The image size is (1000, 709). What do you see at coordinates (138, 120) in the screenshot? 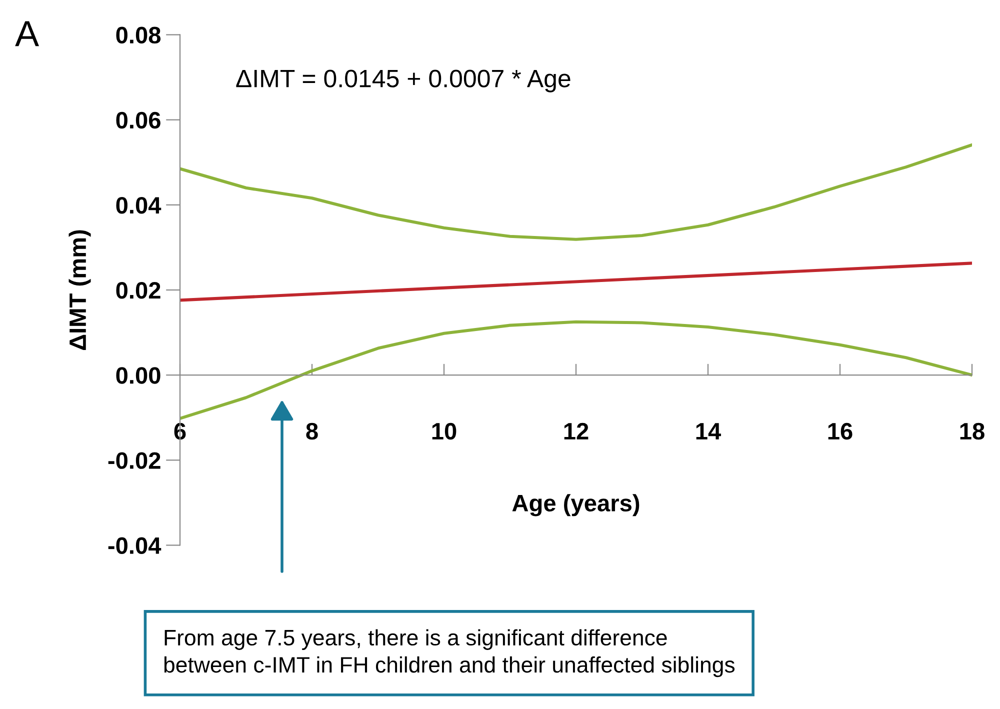
I see `y-tick-label: 0.06` at bounding box center [138, 120].